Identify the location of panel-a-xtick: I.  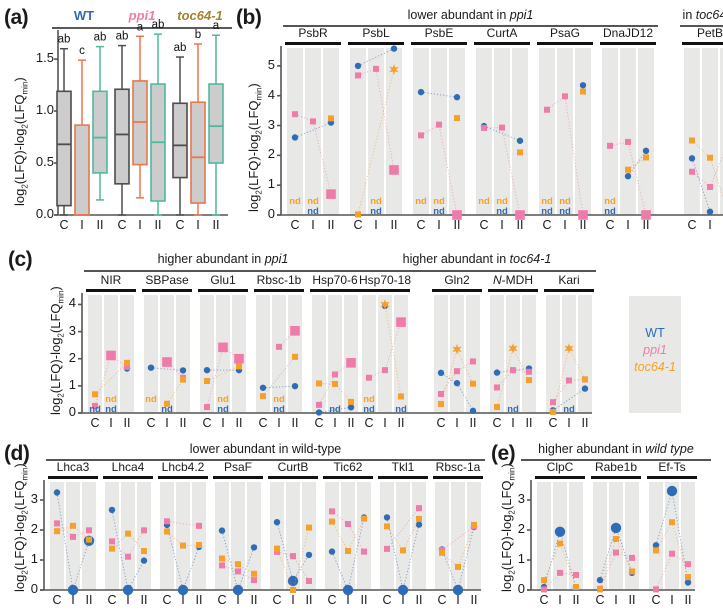
(82, 225).